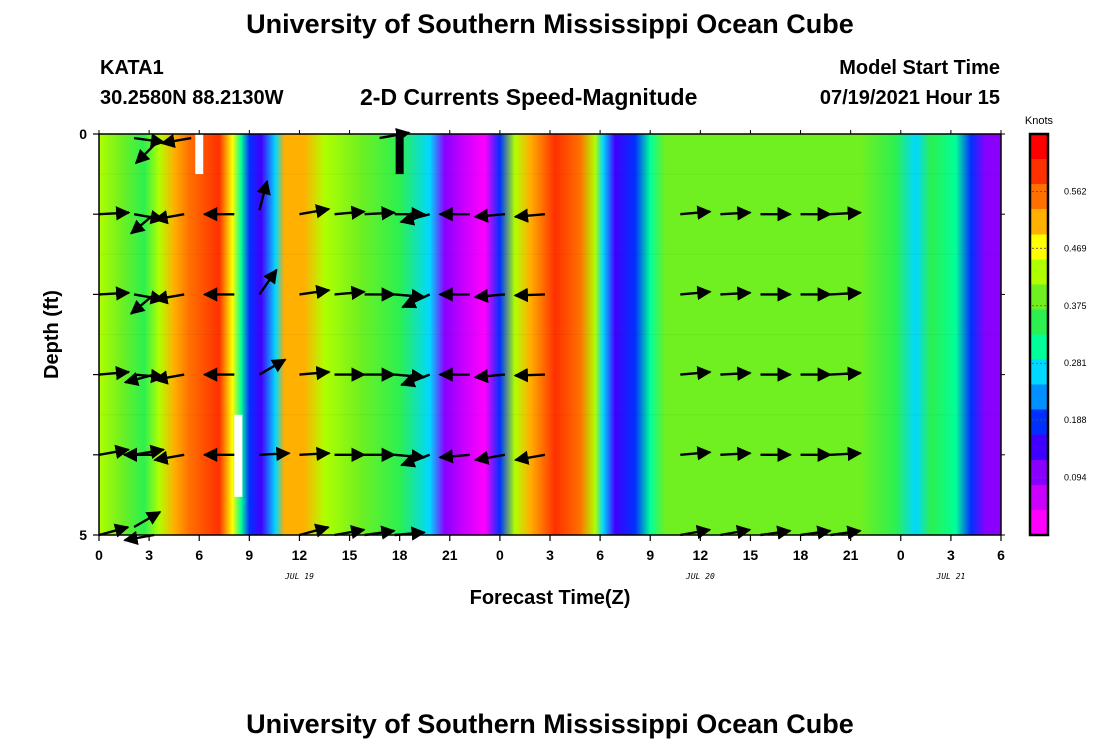 Image resolution: width=1100 pixels, height=750 pixels. What do you see at coordinates (1075, 306) in the screenshot?
I see `colorbar-tick-label: 0.375` at bounding box center [1075, 306].